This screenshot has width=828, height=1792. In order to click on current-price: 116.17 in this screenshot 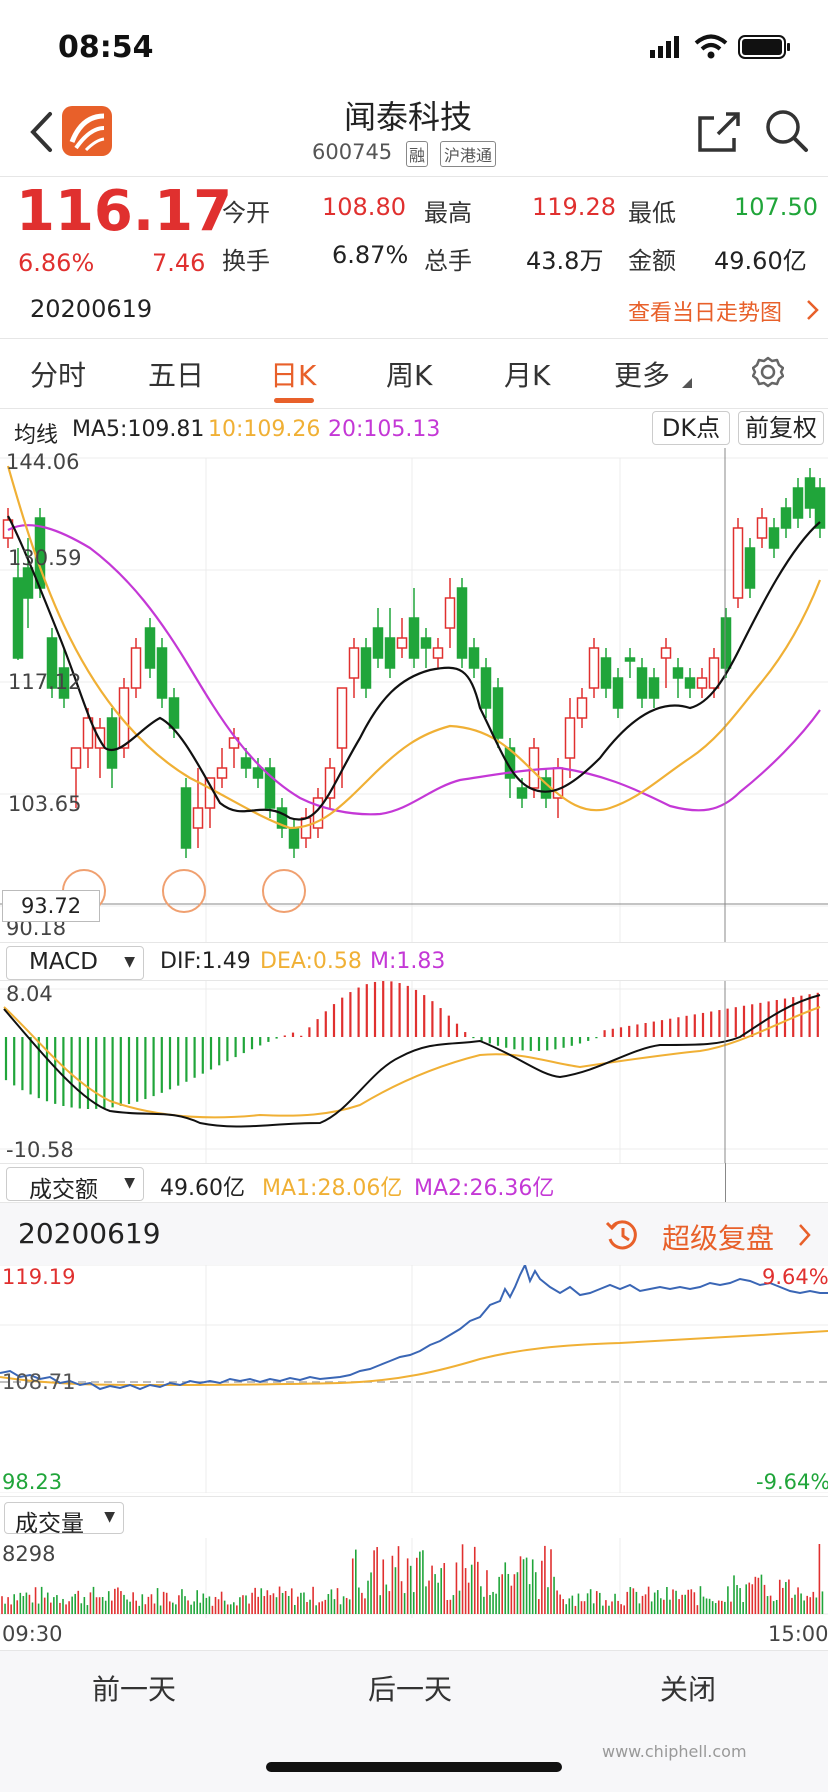, I will do `click(124, 211)`.